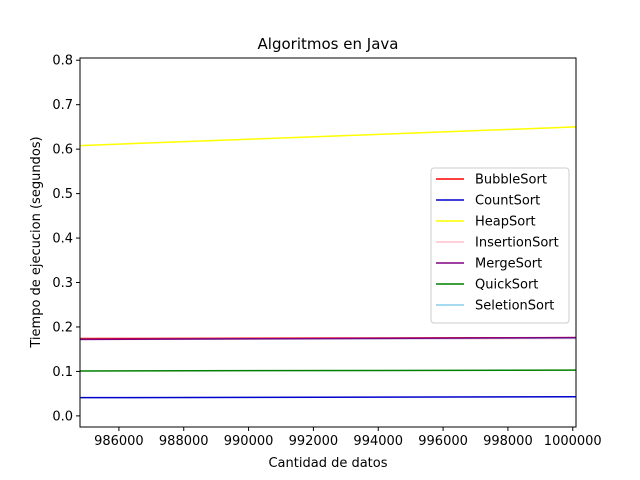  I want to click on y-tick-label: 0.1, so click(62, 372).